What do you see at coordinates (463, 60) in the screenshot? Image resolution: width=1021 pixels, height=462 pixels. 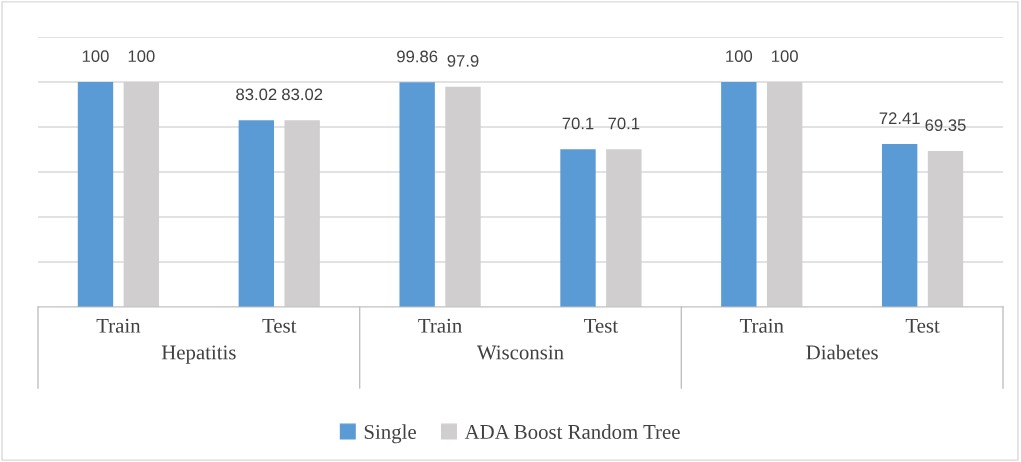 I see `data-label: 97.9` at bounding box center [463, 60].